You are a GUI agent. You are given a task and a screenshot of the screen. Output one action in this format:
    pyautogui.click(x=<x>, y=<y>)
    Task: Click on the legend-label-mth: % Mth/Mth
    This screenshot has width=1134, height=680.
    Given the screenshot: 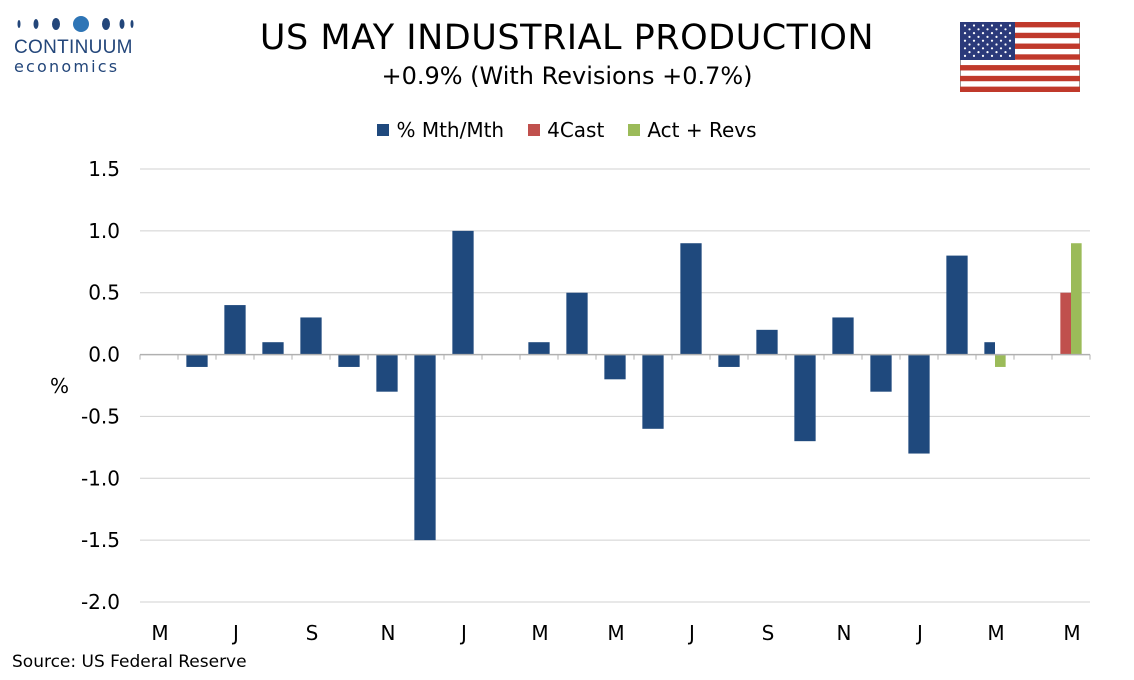 What is the action you would take?
    pyautogui.click(x=450, y=130)
    